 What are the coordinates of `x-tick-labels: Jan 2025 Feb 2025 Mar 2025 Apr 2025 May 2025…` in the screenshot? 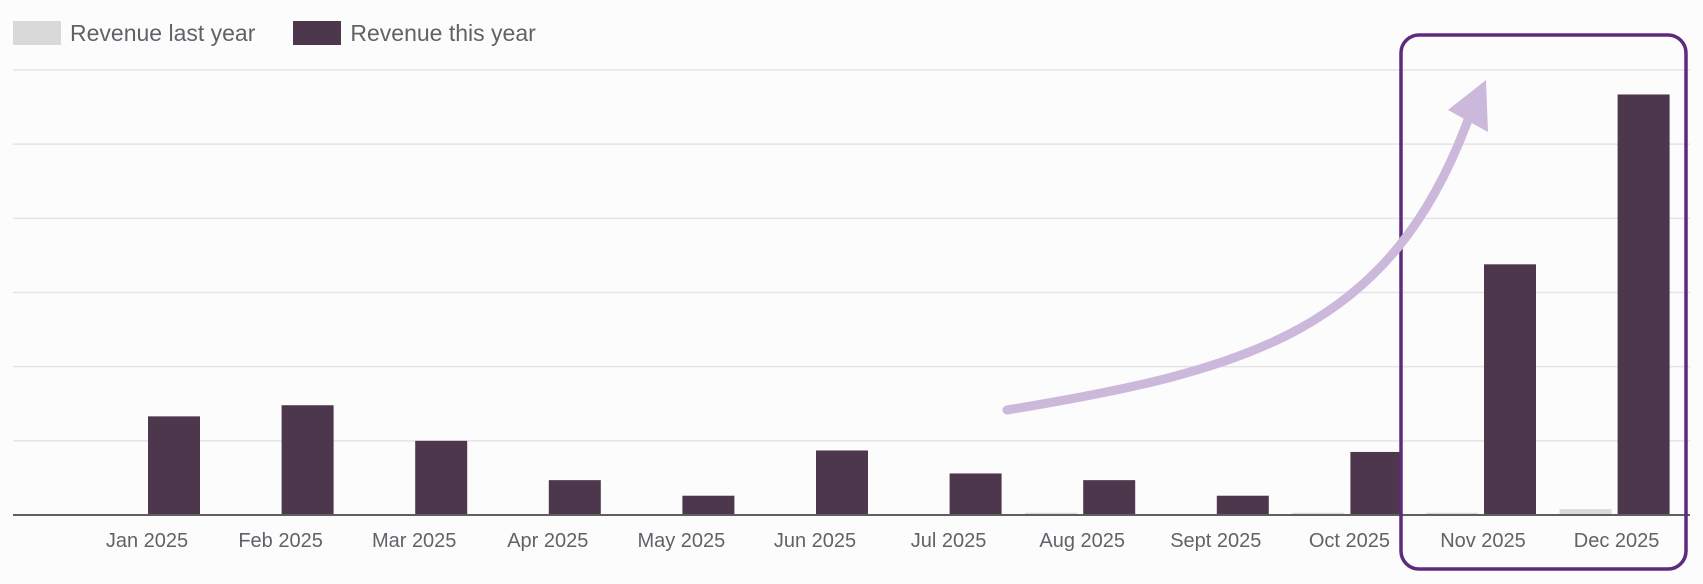 It's located at (883, 541).